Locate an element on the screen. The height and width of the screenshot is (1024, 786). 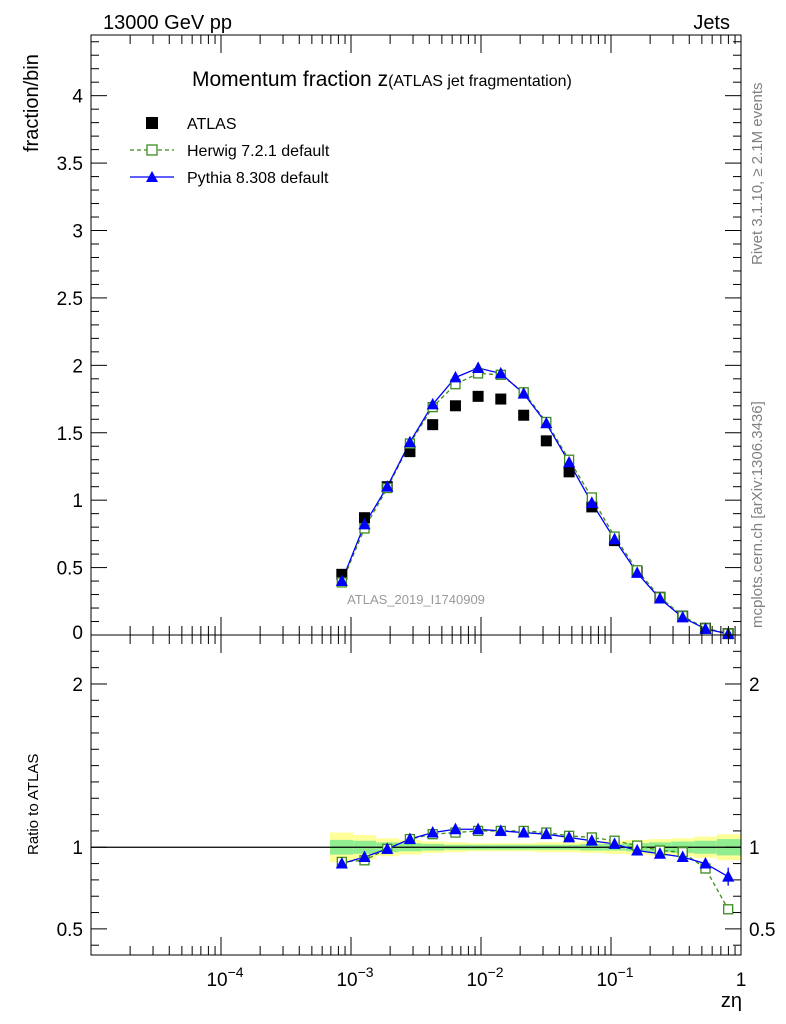
xtick-label: 1 is located at coordinates (741, 980).